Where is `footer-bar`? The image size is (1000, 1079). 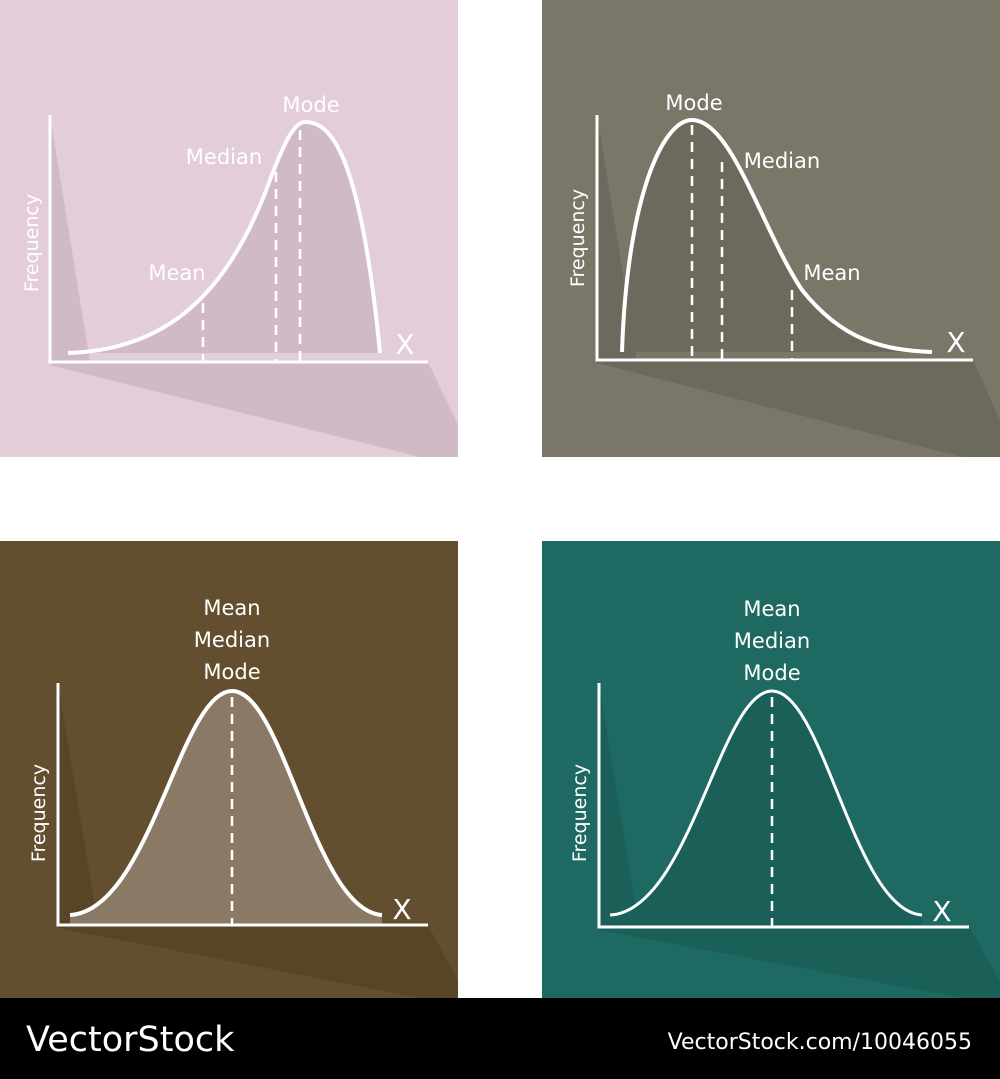 footer-bar is located at coordinates (500, 1038).